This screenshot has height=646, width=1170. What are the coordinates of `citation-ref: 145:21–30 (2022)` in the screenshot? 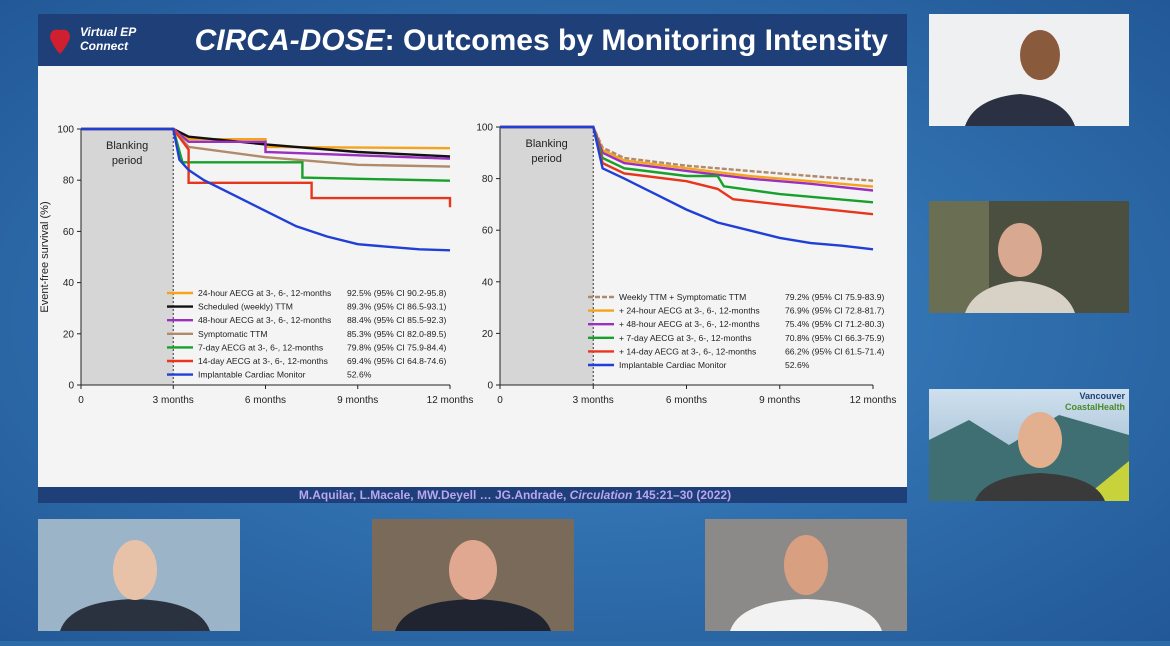 It's located at (681, 495).